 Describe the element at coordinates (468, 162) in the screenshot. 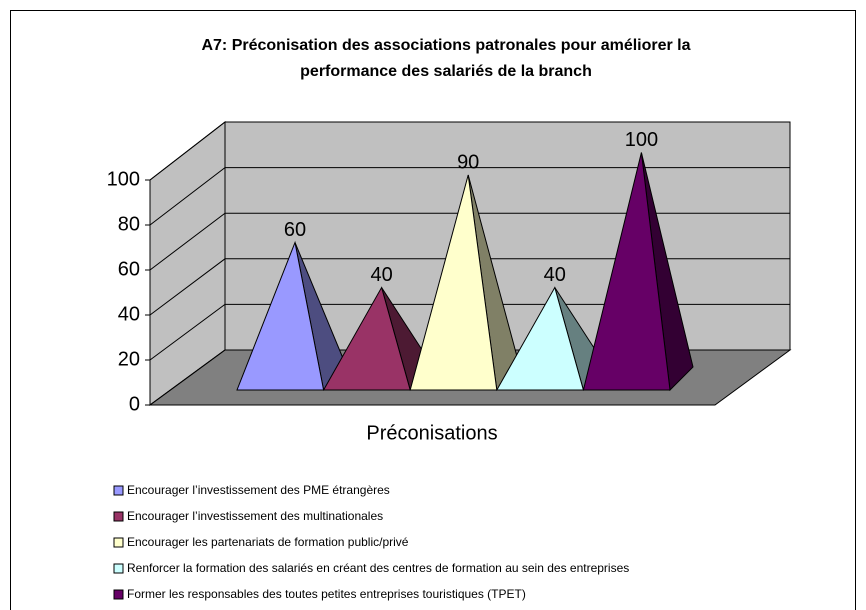

I see `value-label: 90` at that location.